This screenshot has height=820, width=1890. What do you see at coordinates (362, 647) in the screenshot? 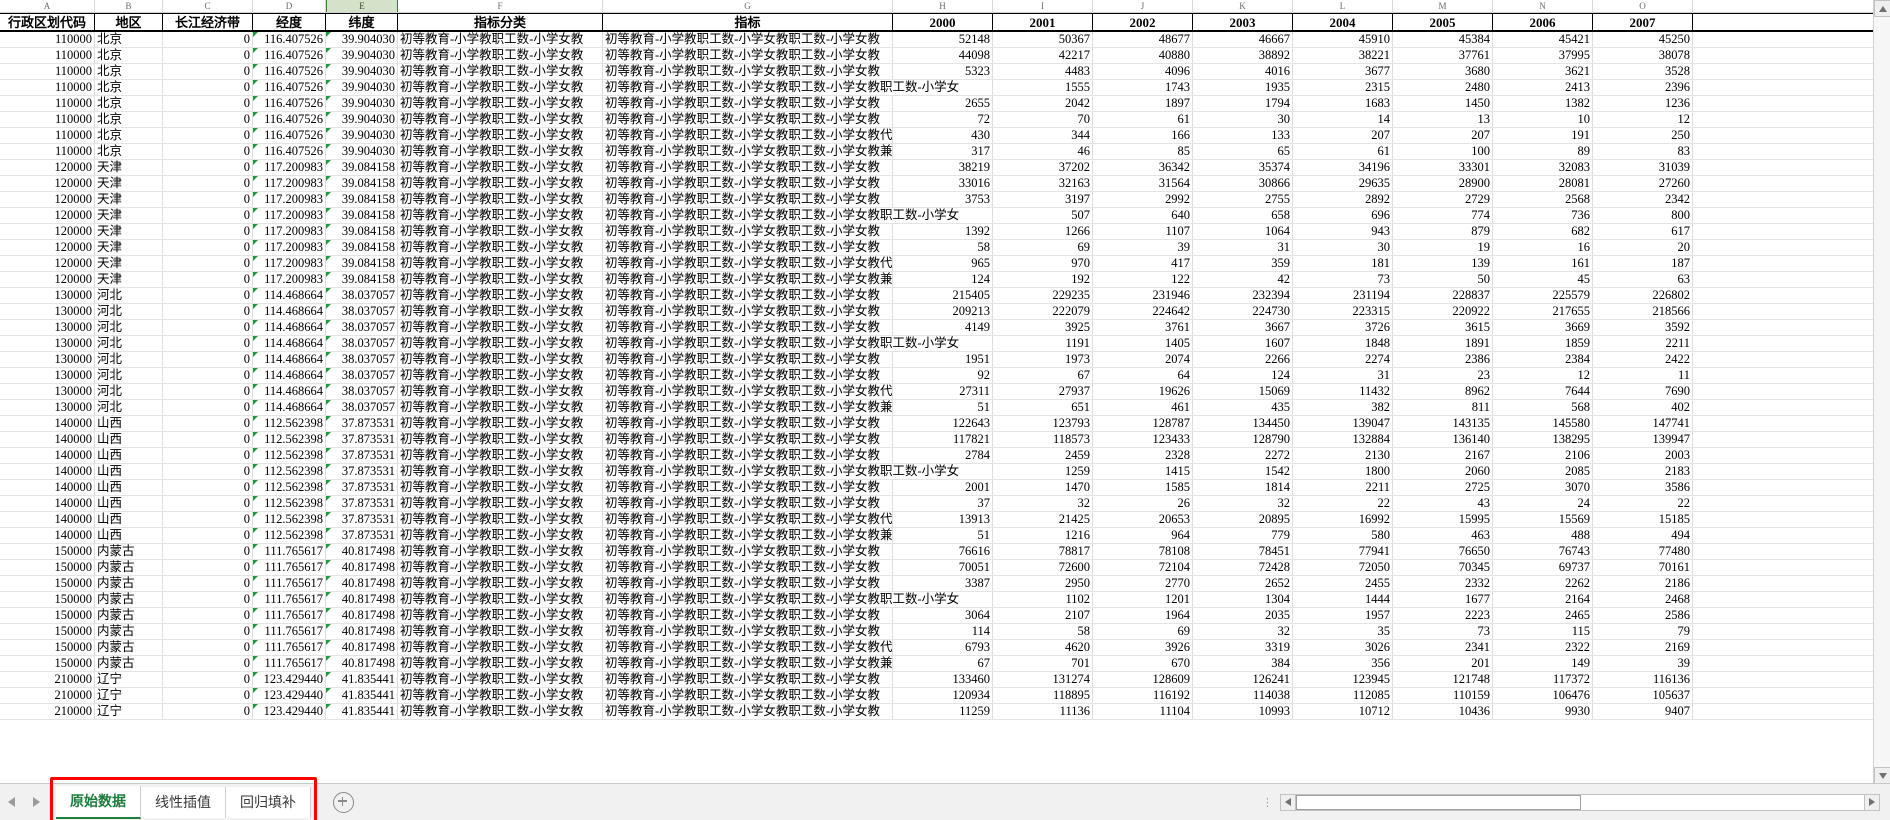
I see `cell-latitude: 40.817498` at bounding box center [362, 647].